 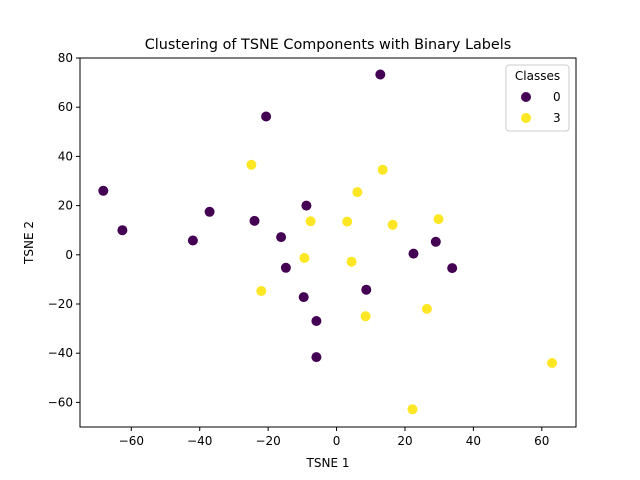 I want to click on x-axis: −60 −40 −20 0 20 40 60, so click(x=334, y=437).